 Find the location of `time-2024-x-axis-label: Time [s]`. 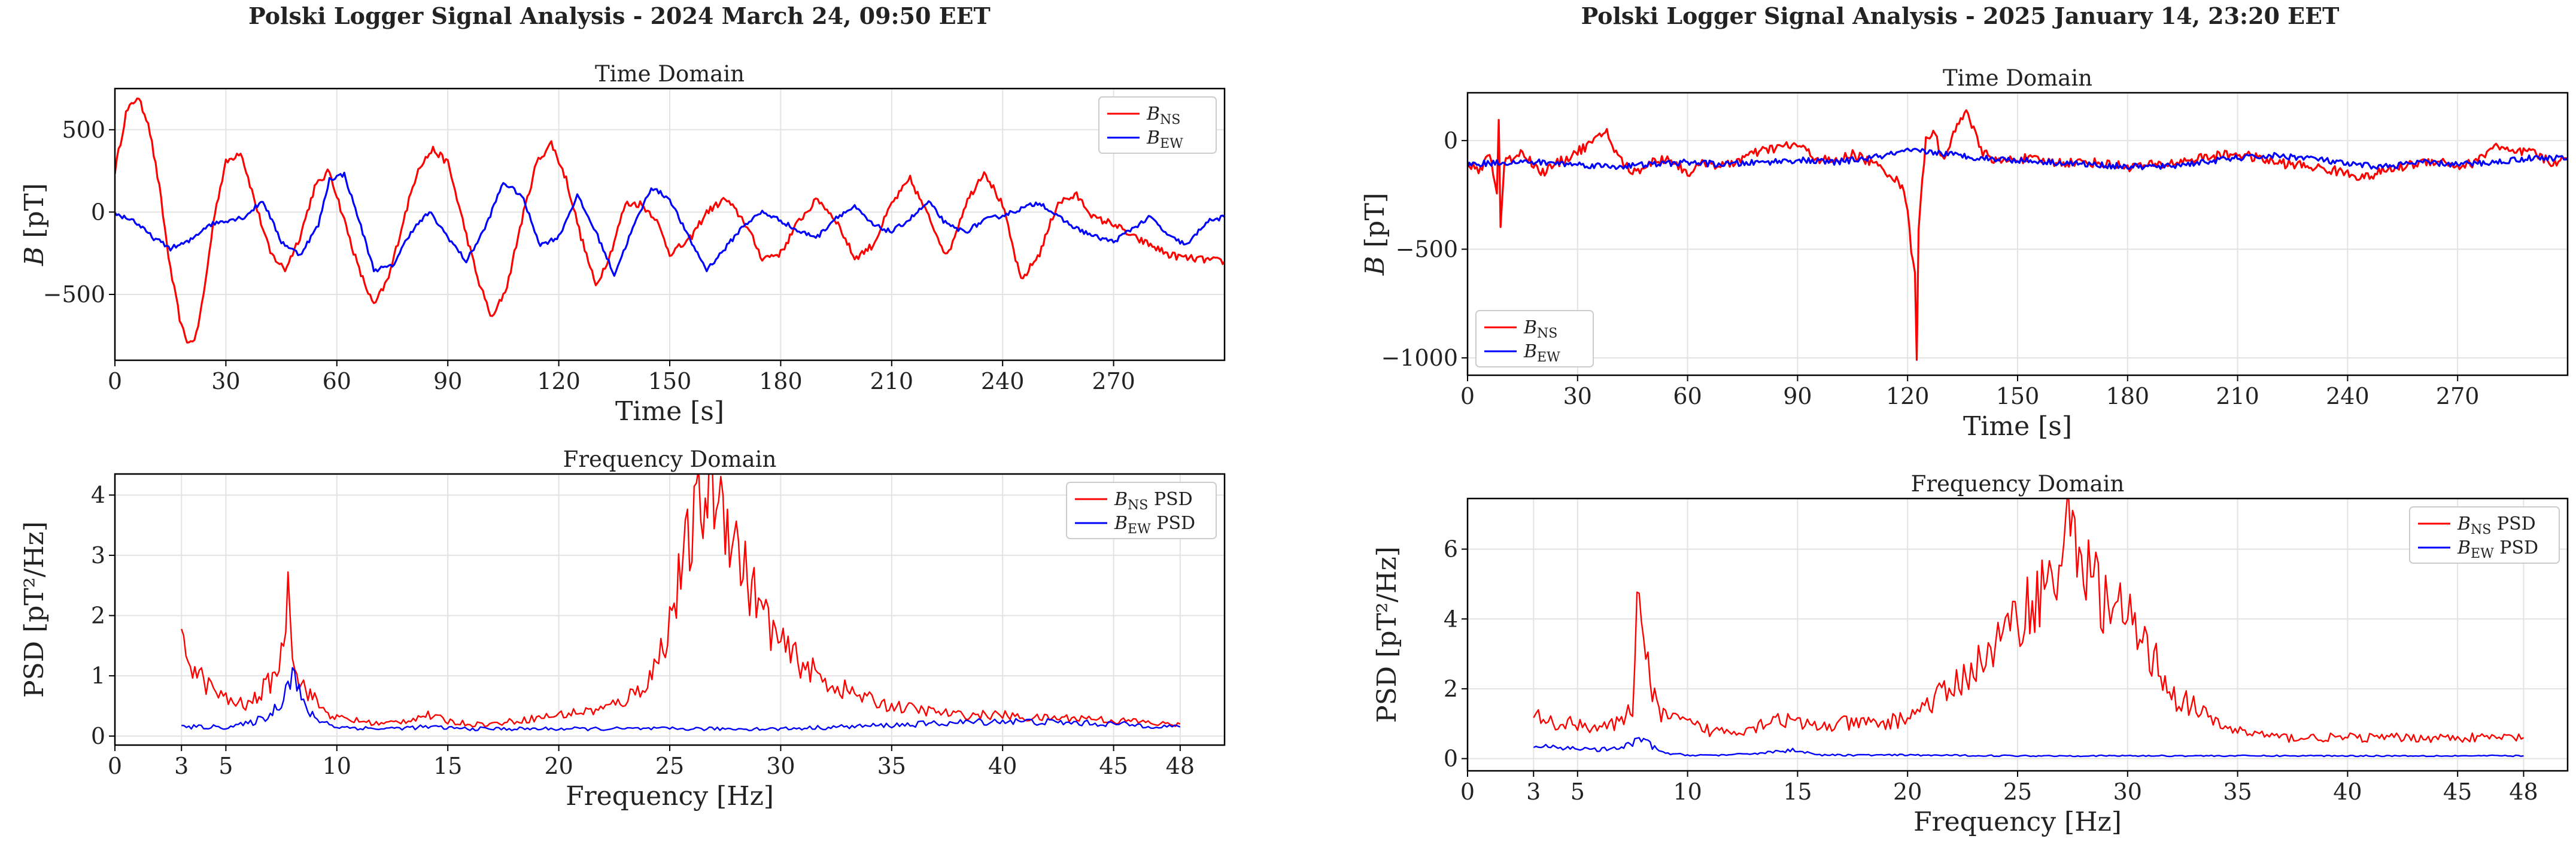

time-2024-x-axis-label: Time [s] is located at coordinates (669, 411).